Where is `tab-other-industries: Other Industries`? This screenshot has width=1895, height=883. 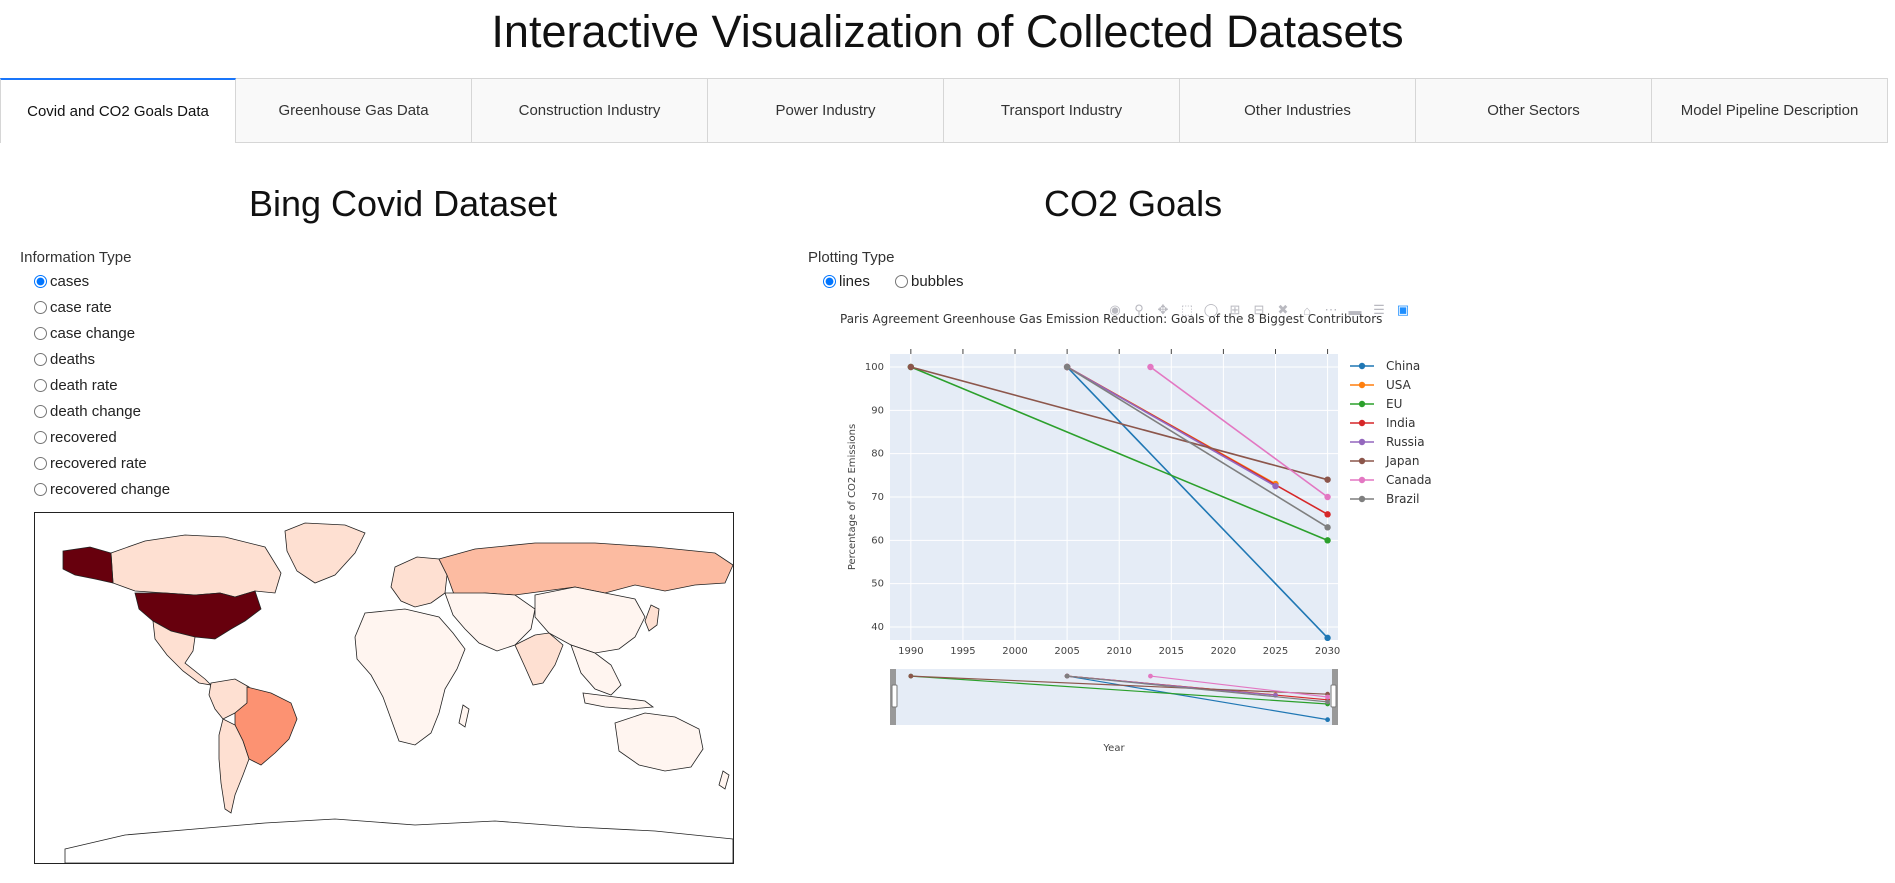 tab-other-industries: Other Industries is located at coordinates (1298, 110).